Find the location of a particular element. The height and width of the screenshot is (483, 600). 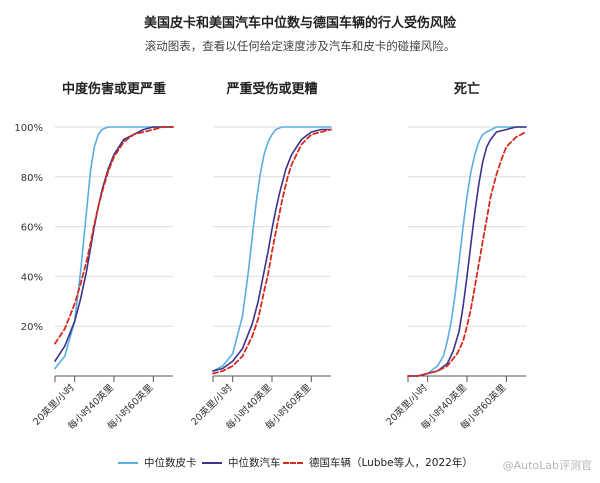

y-tick-label-80: 80% is located at coordinates (32, 178).